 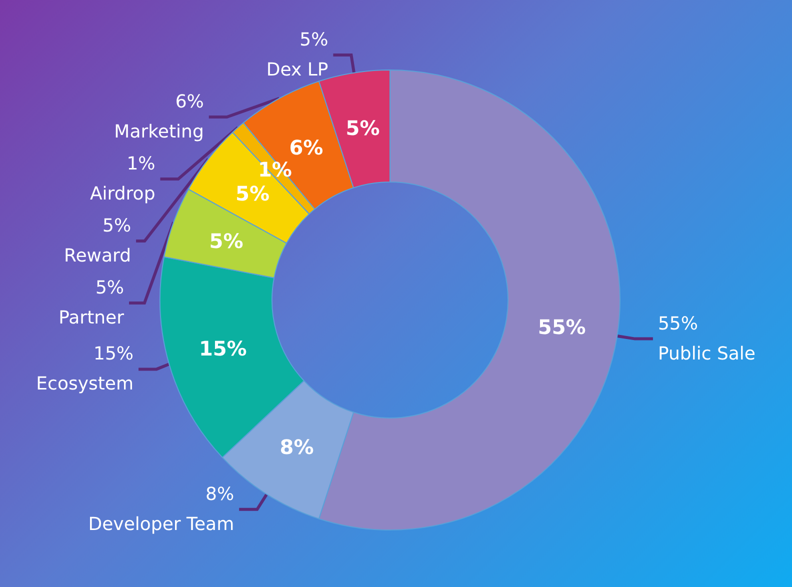 I want to click on text: 8%, so click(x=297, y=446).